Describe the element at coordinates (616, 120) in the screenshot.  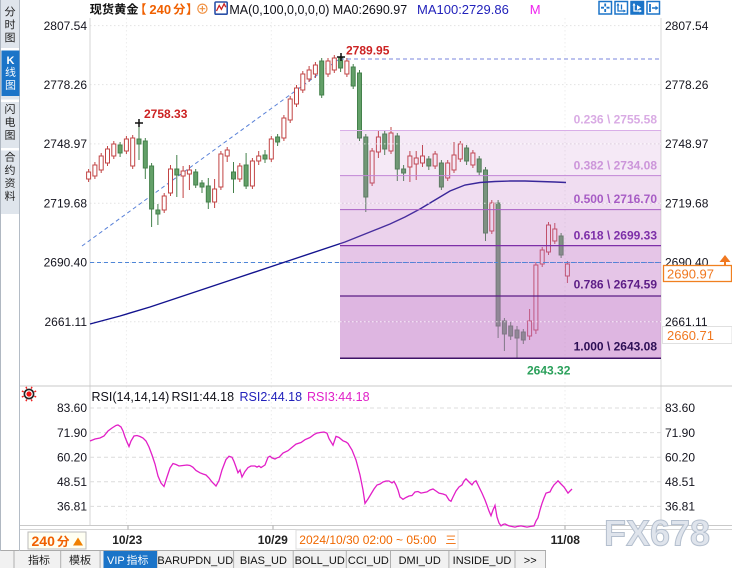
I see `svg-text: 0.236 \ 2755.58` at that location.